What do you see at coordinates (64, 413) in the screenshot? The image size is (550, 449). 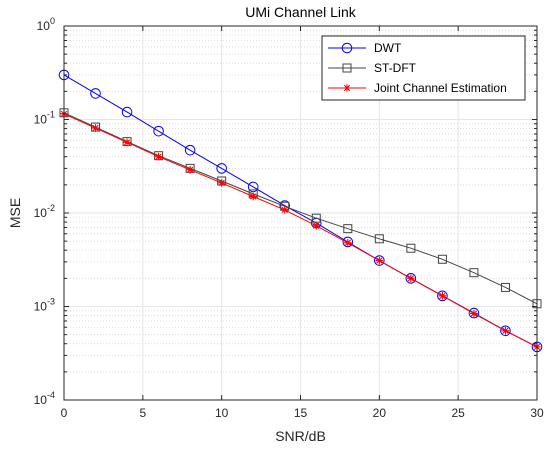 I see `x-tick-label: 0` at bounding box center [64, 413].